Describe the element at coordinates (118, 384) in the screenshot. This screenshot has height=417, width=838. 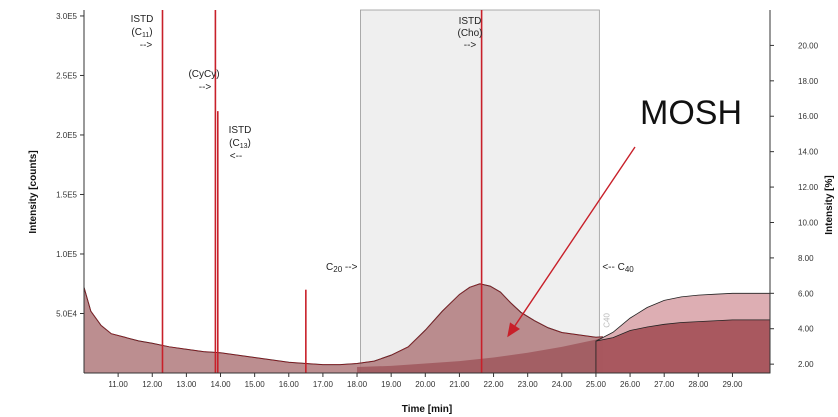
I see `x-tick-label: 11.00` at that location.